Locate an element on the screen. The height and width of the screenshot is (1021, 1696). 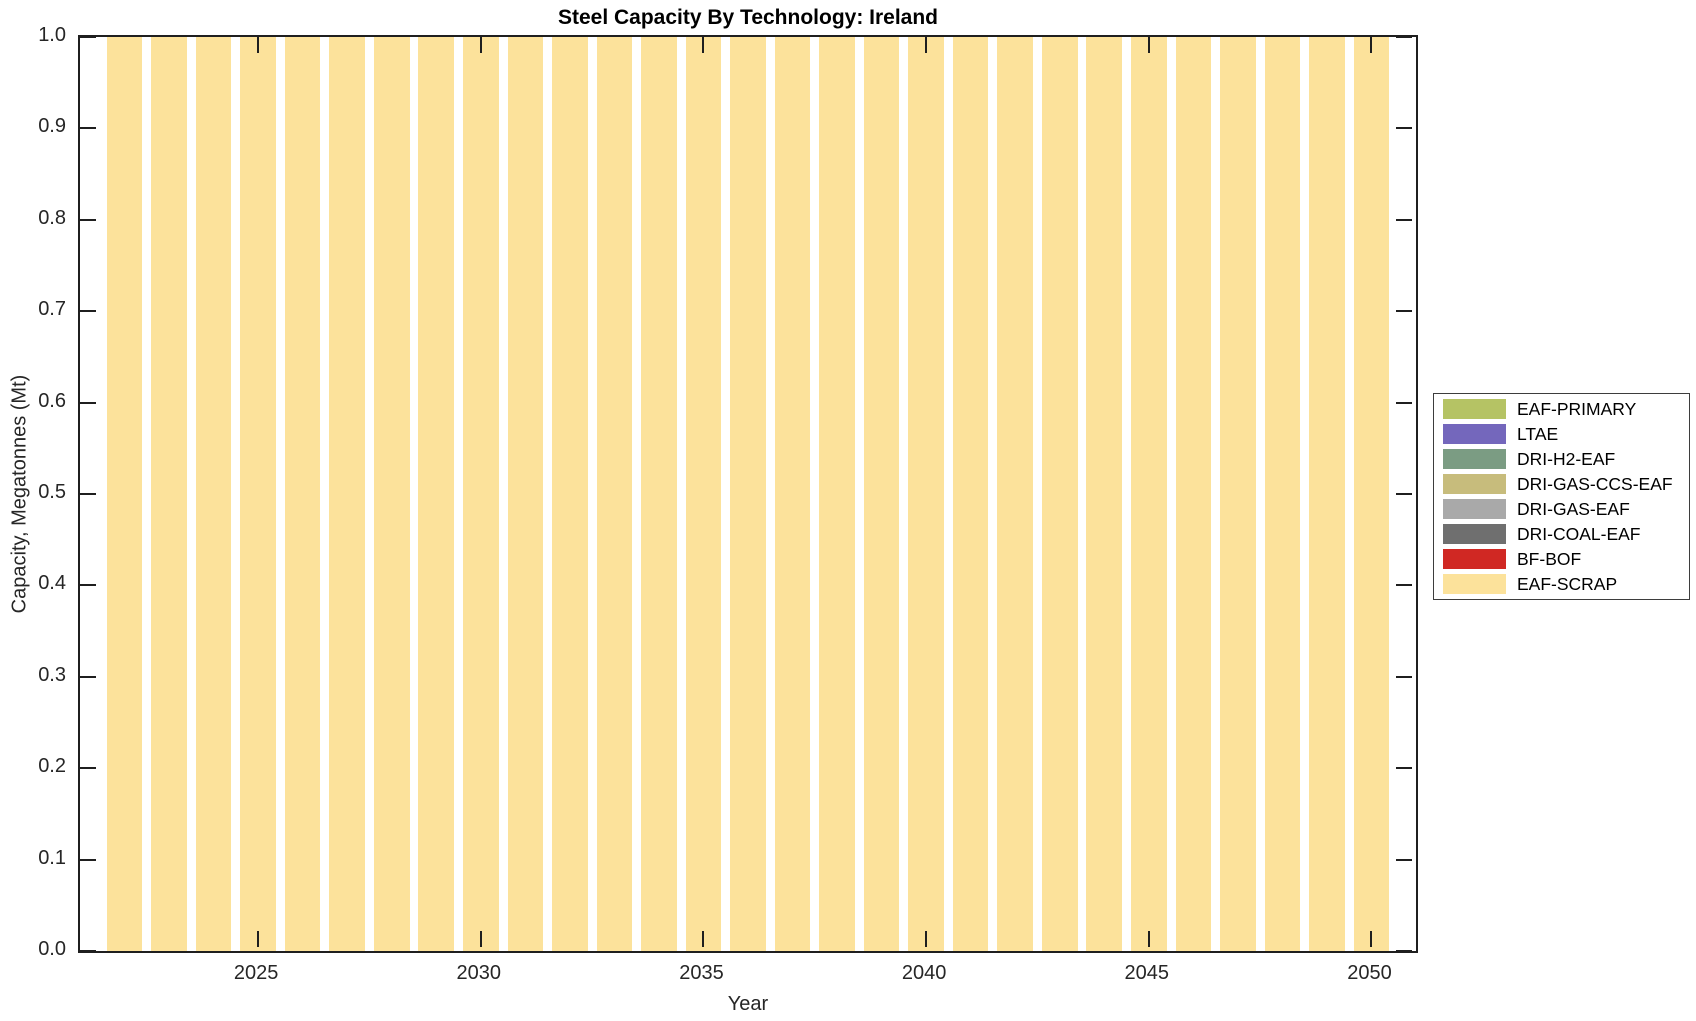
bar-eaf-scrap-2030 is located at coordinates (480, 494).